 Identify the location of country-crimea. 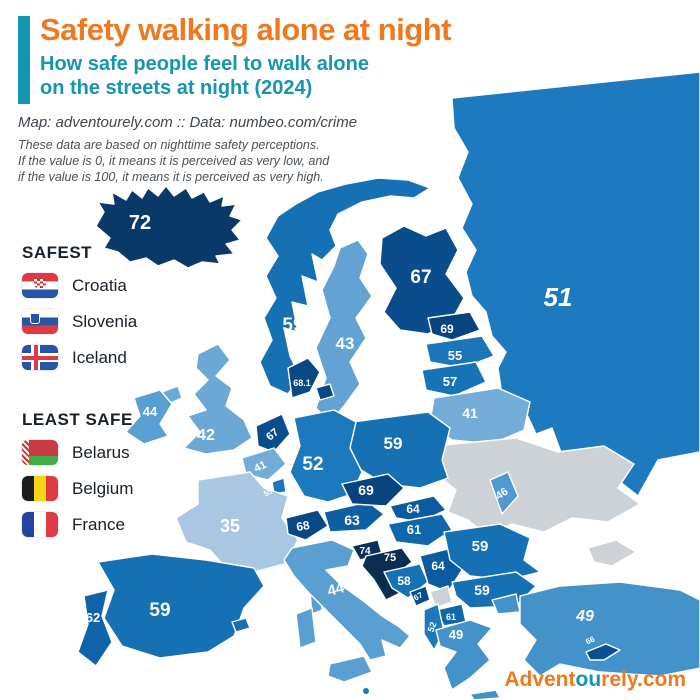
(612, 553).